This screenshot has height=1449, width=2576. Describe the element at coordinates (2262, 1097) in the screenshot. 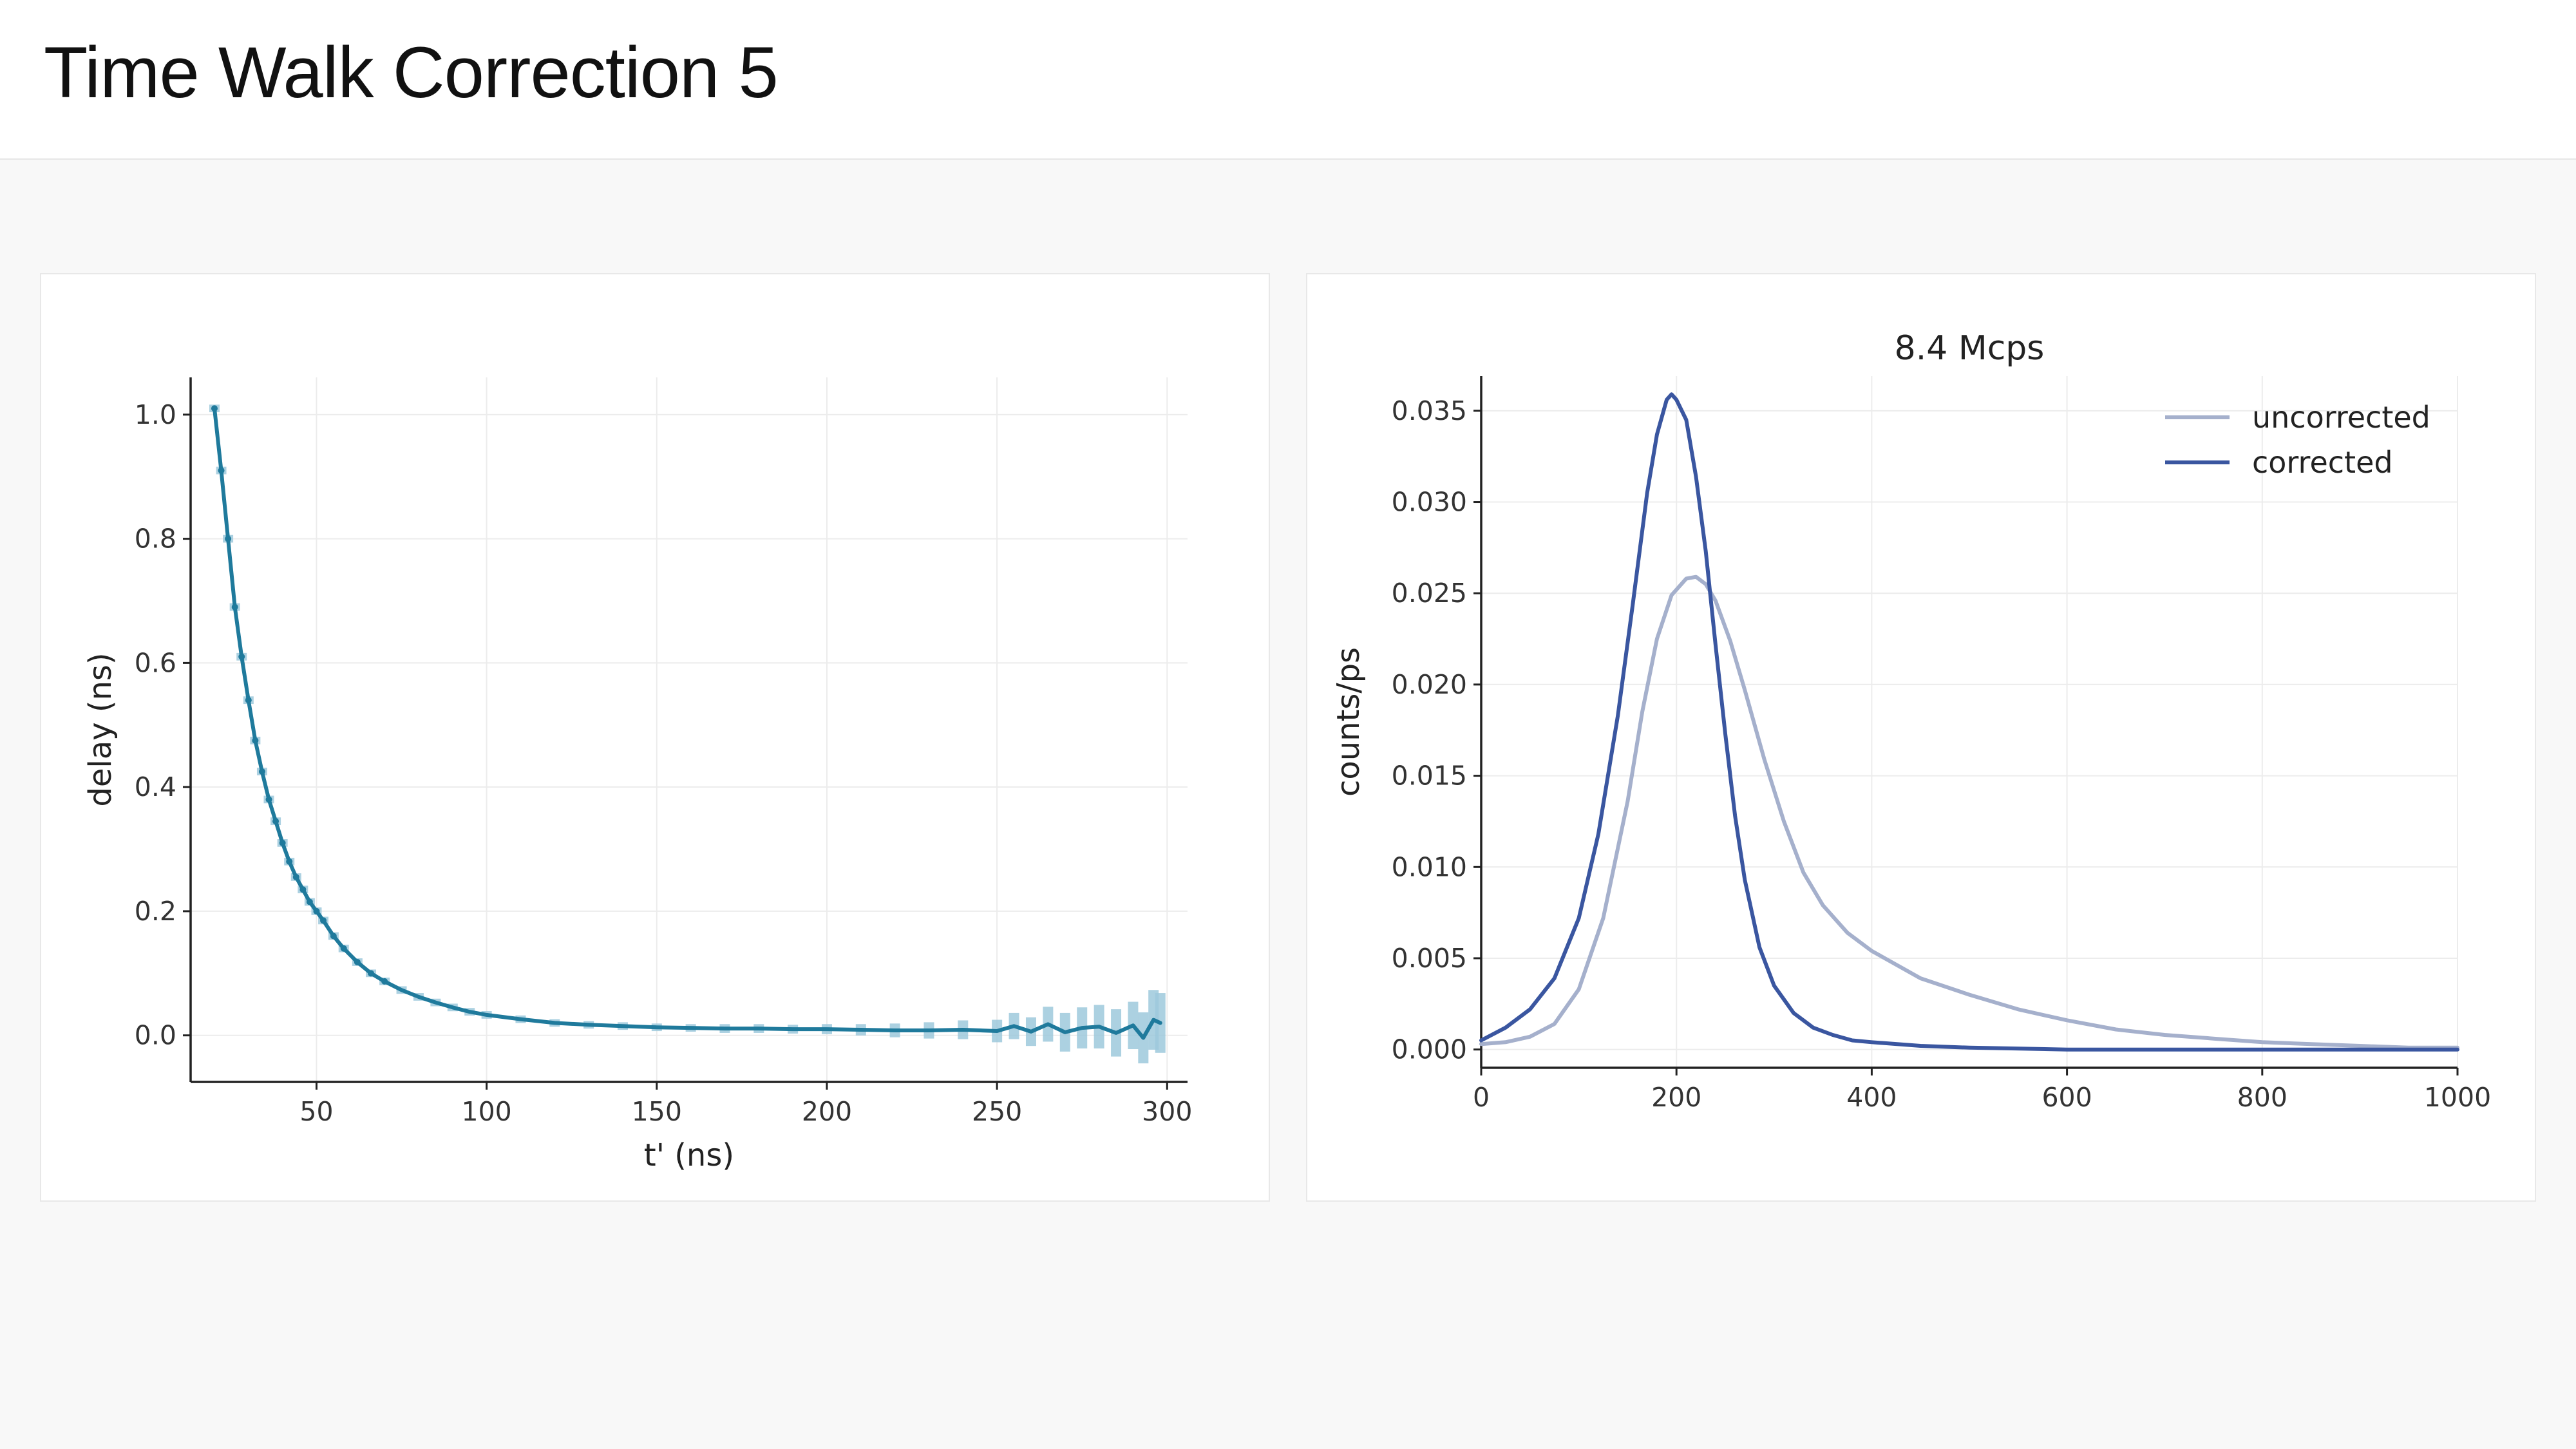

I see `x-tick-label: 800` at that location.